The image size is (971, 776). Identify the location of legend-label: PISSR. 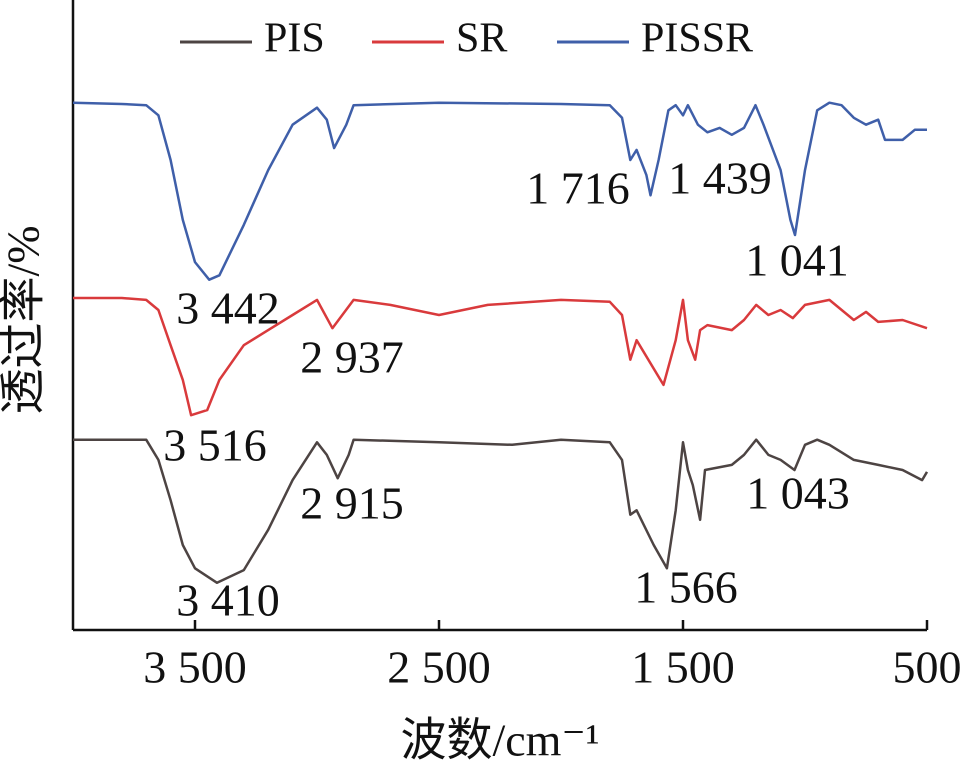
(697, 39).